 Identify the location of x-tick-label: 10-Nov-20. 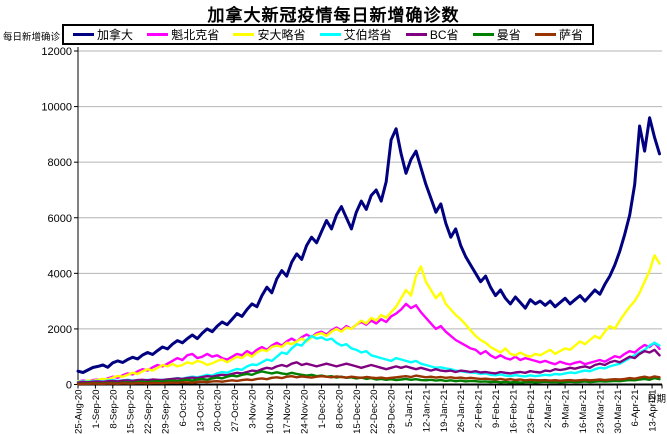
(270, 412).